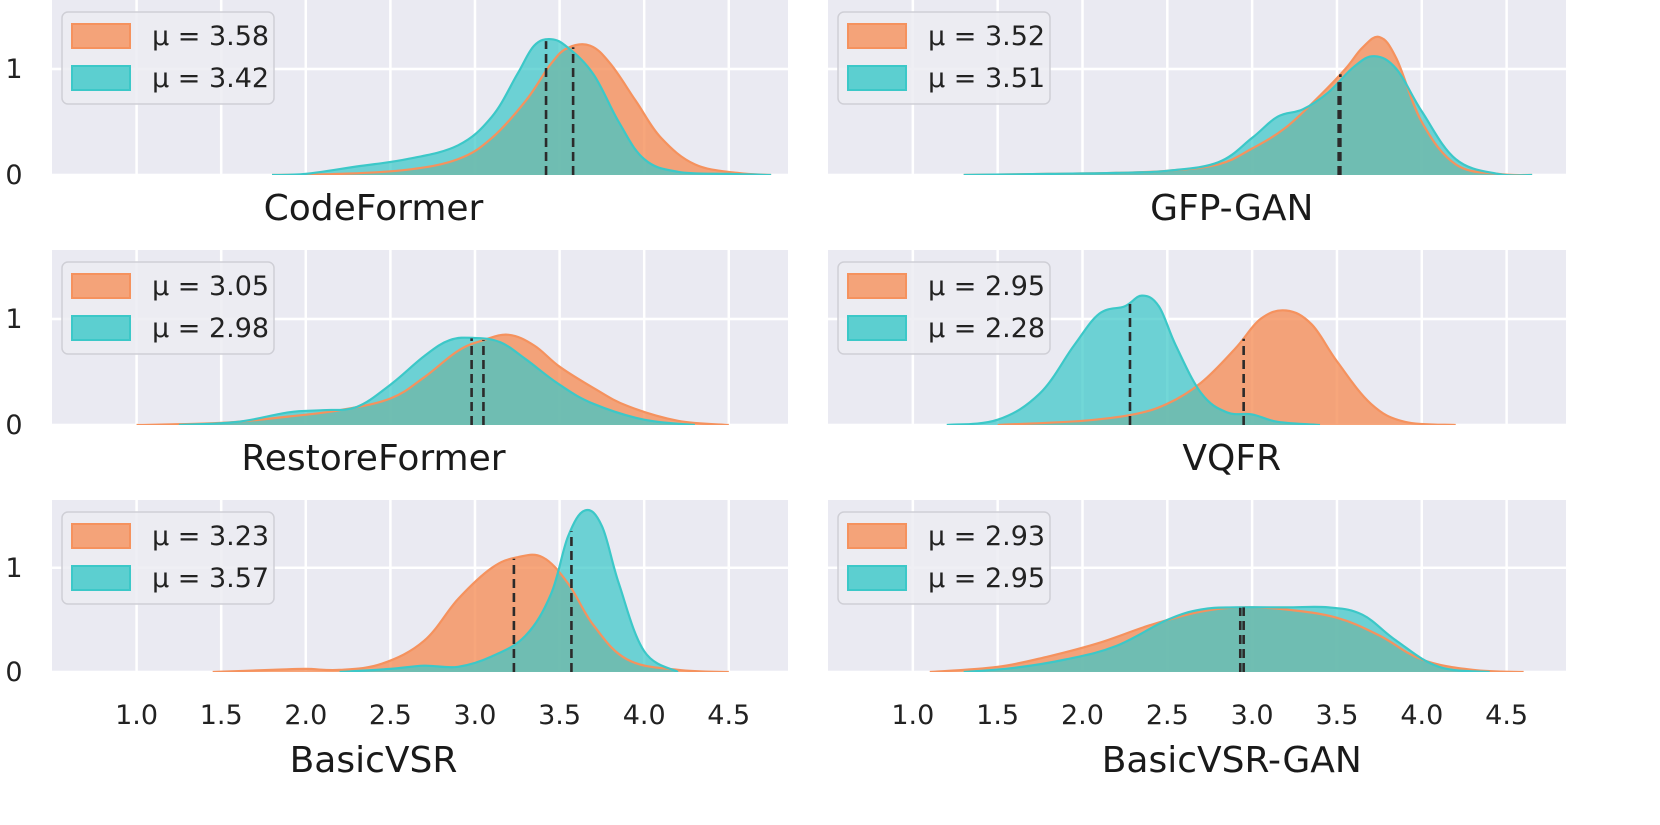 The image size is (1660, 825). I want to click on legend: μ = 2.95 μ = 2.28, so click(944, 308).